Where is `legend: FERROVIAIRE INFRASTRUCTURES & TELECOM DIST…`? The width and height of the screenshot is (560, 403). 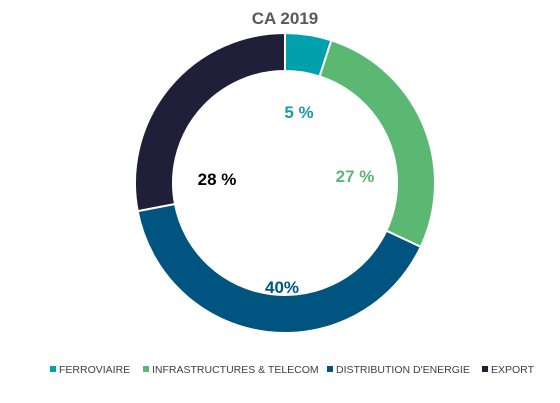 legend: FERROVIAIRE INFRASTRUCTURES & TELECOM DIST… is located at coordinates (292, 370).